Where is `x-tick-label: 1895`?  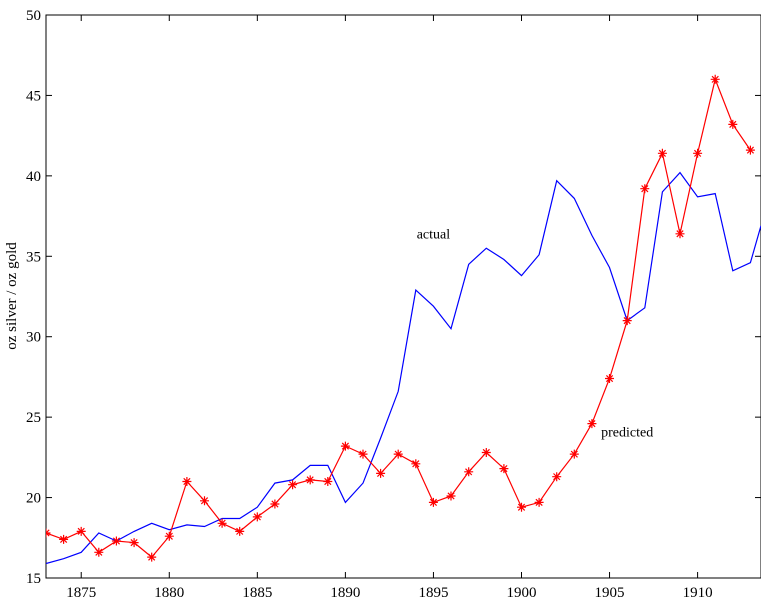 x-tick-label: 1895 is located at coordinates (433, 592).